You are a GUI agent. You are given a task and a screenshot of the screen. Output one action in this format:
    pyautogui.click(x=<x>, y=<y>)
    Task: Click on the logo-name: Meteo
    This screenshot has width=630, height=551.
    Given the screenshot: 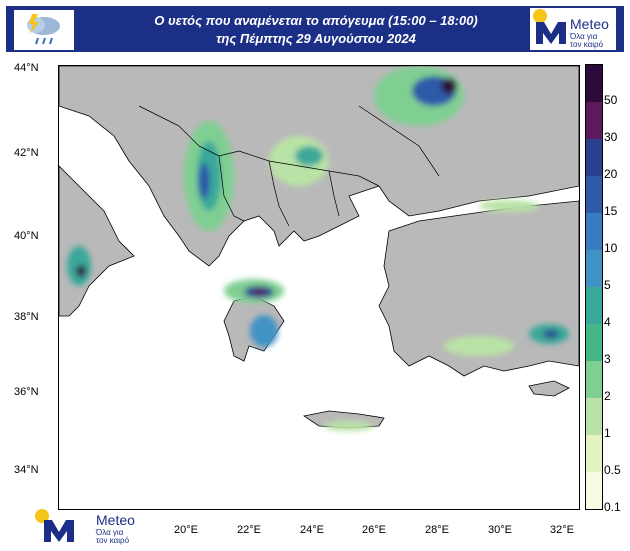 What is the action you would take?
    pyautogui.click(x=589, y=24)
    